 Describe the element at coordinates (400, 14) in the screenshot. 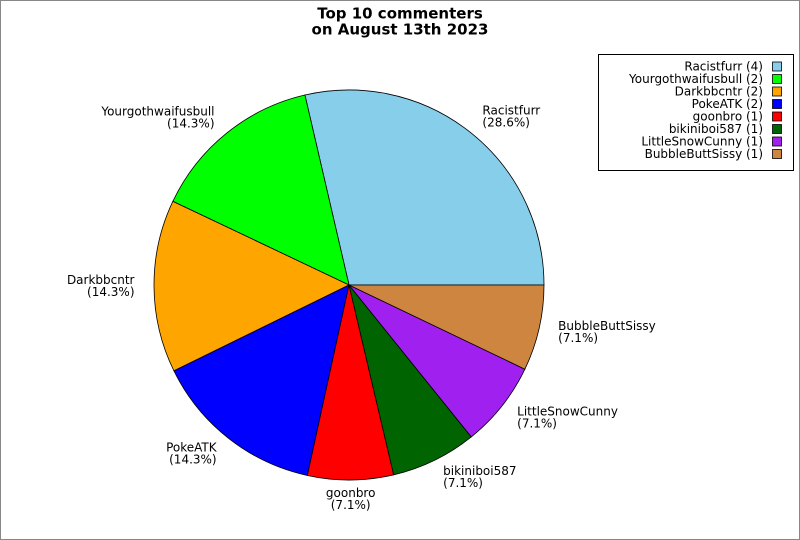

I see `chart-title: Top 10 commenters` at that location.